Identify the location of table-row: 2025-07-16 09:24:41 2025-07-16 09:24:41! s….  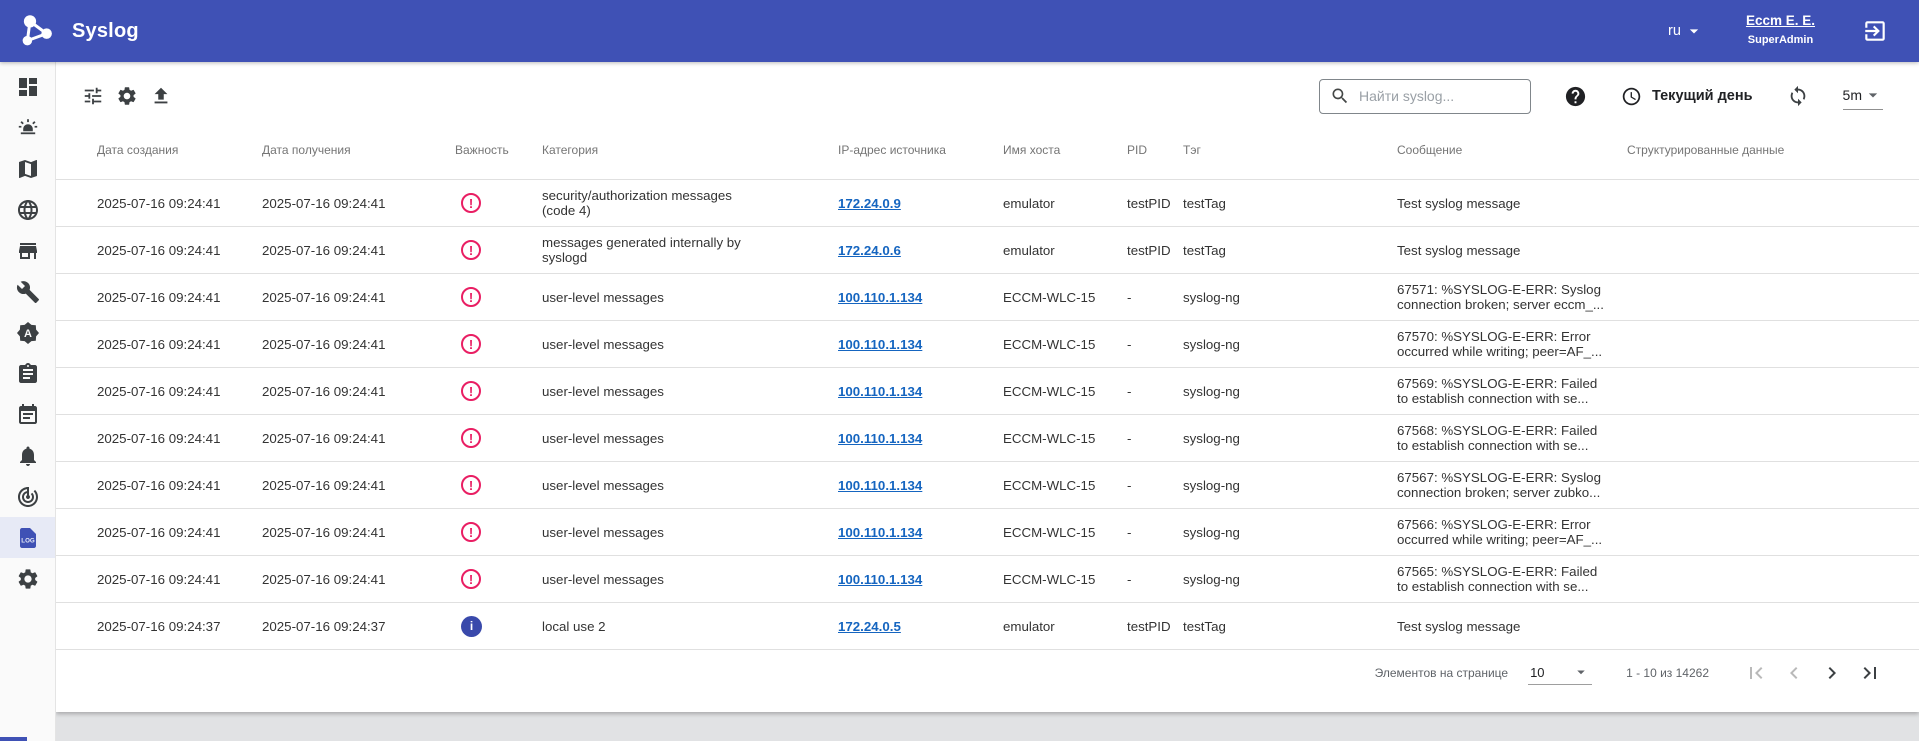
(987, 203).